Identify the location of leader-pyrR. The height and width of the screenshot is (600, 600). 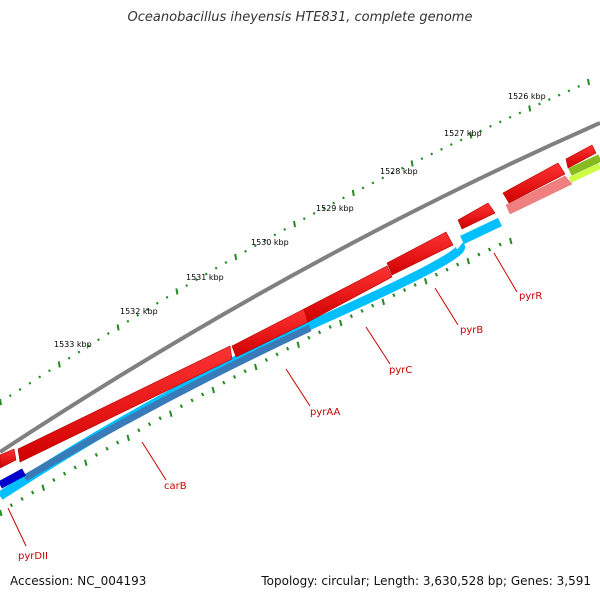
(505, 272).